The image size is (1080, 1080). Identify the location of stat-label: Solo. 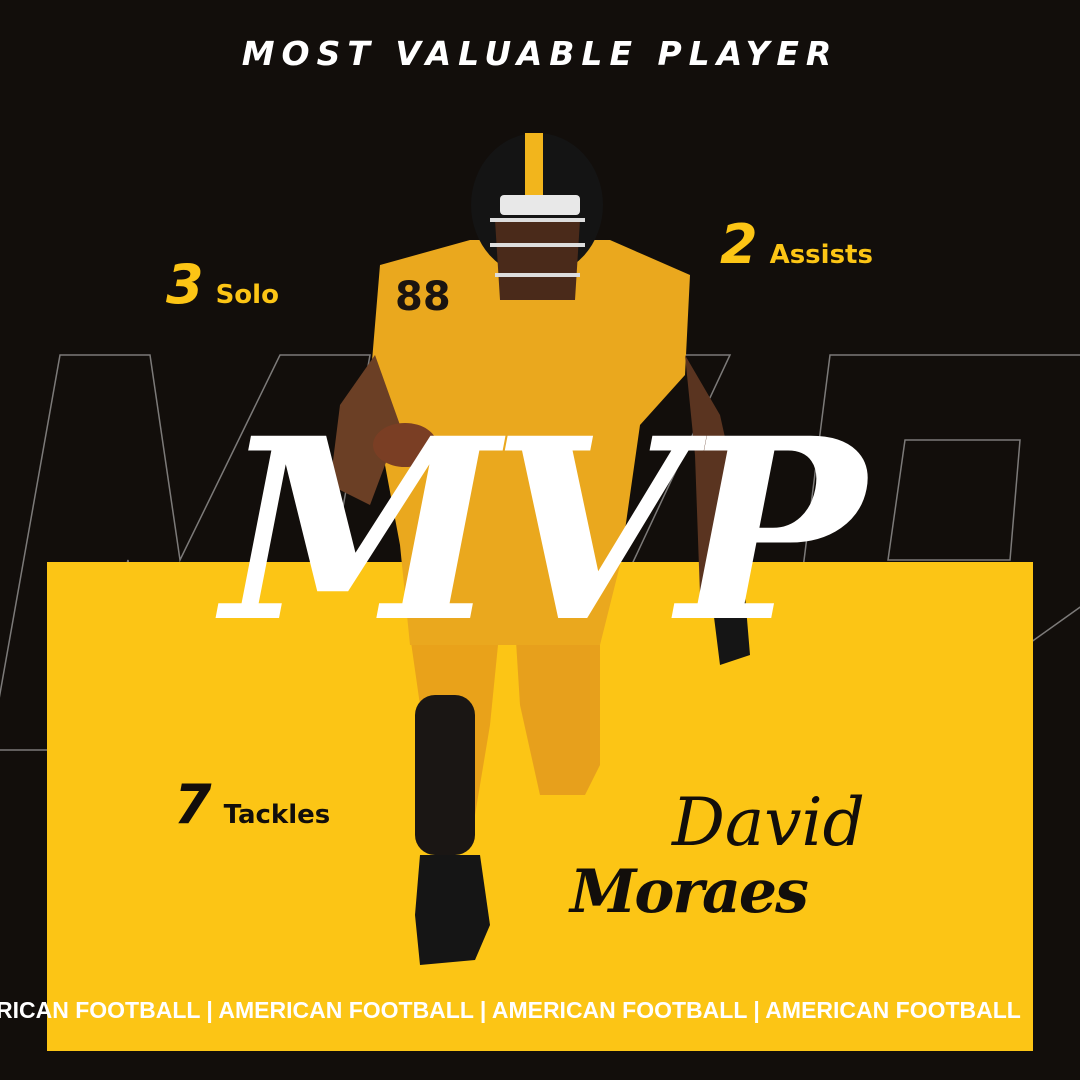
(247, 295).